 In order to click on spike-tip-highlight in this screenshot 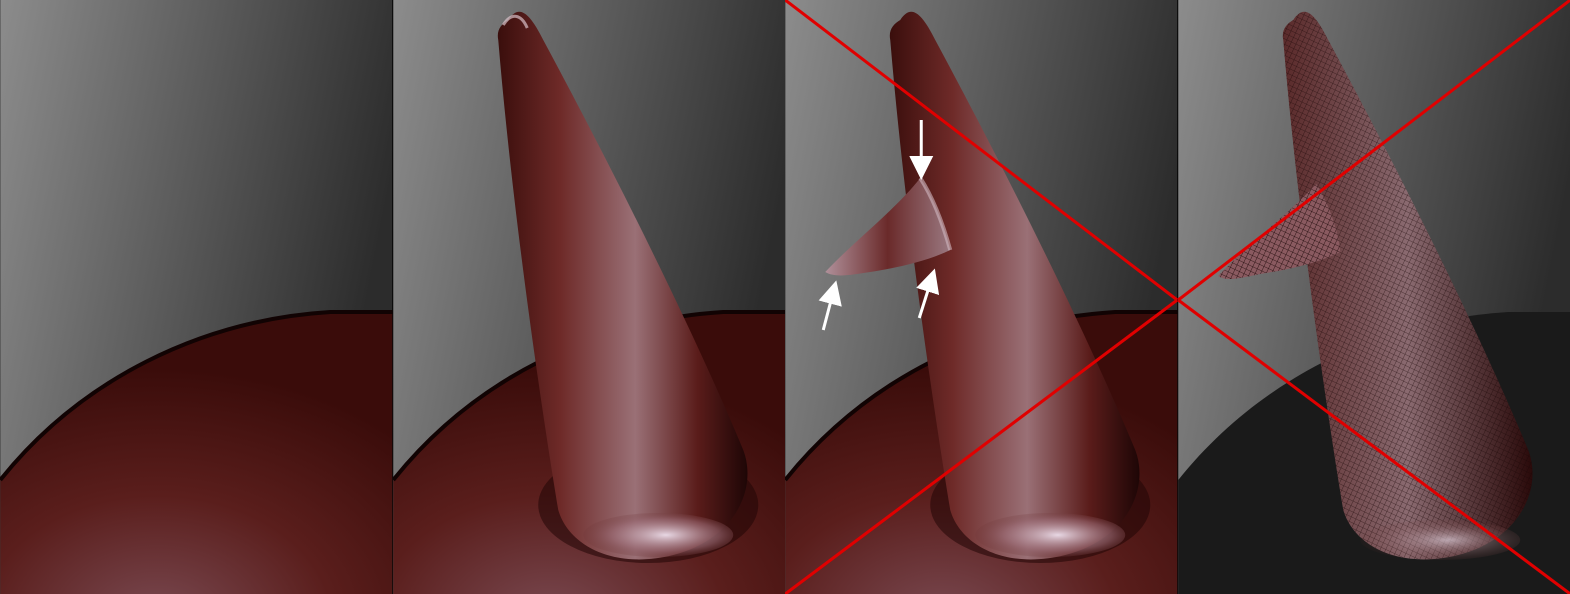, I will do `click(515, 21)`.